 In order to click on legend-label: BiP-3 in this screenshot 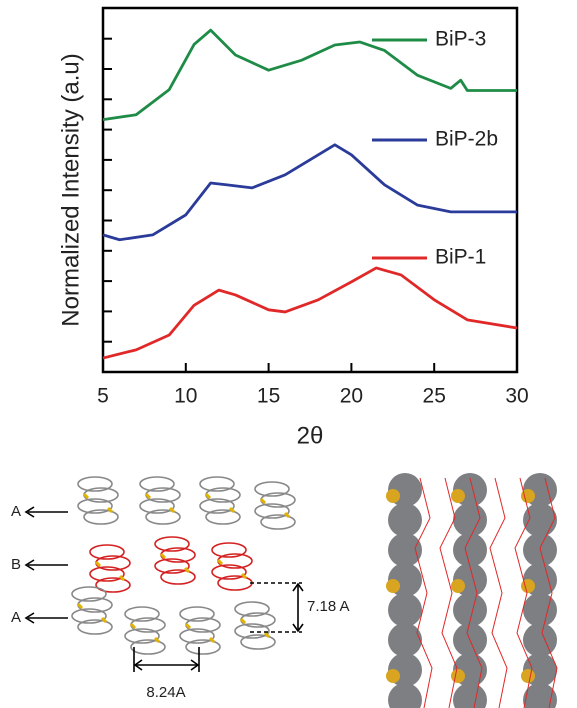, I will do `click(460, 39)`.